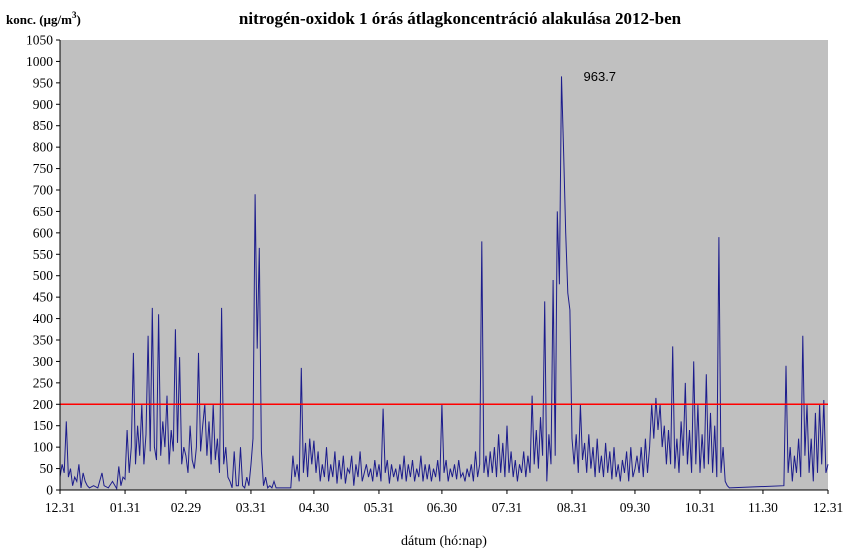 The width and height of the screenshot is (858, 554). What do you see at coordinates (251, 507) in the screenshot?
I see `x-tick-label: 03.31` at bounding box center [251, 507].